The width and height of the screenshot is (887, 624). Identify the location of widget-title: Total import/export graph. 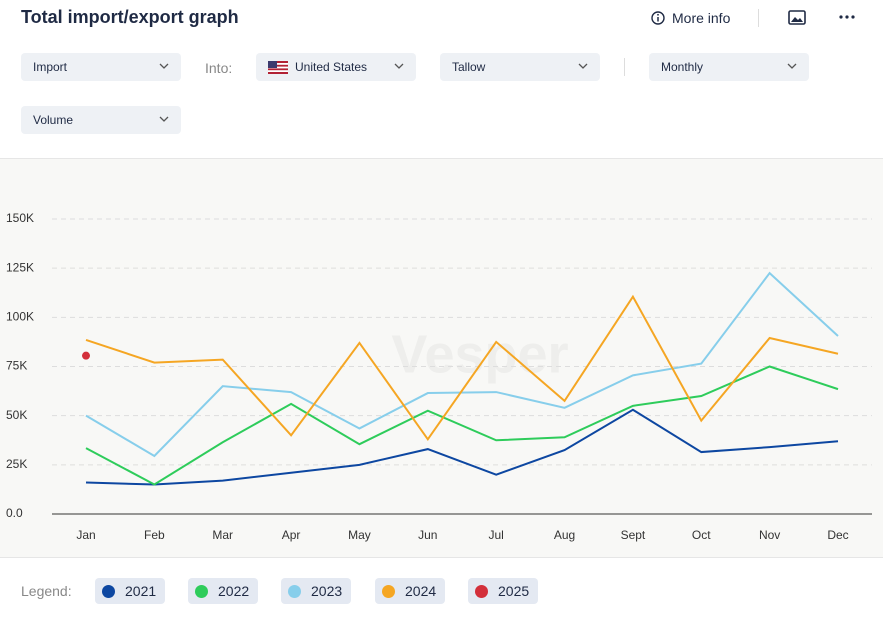
(130, 17).